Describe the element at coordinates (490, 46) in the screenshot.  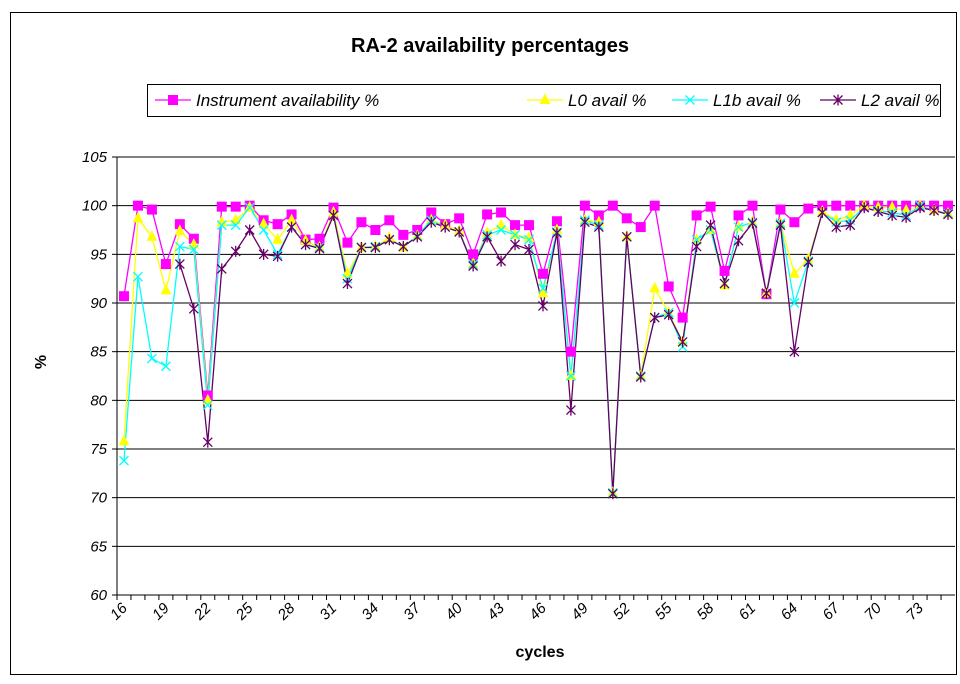
I see `chart-title: RA-2 availability percentages` at that location.